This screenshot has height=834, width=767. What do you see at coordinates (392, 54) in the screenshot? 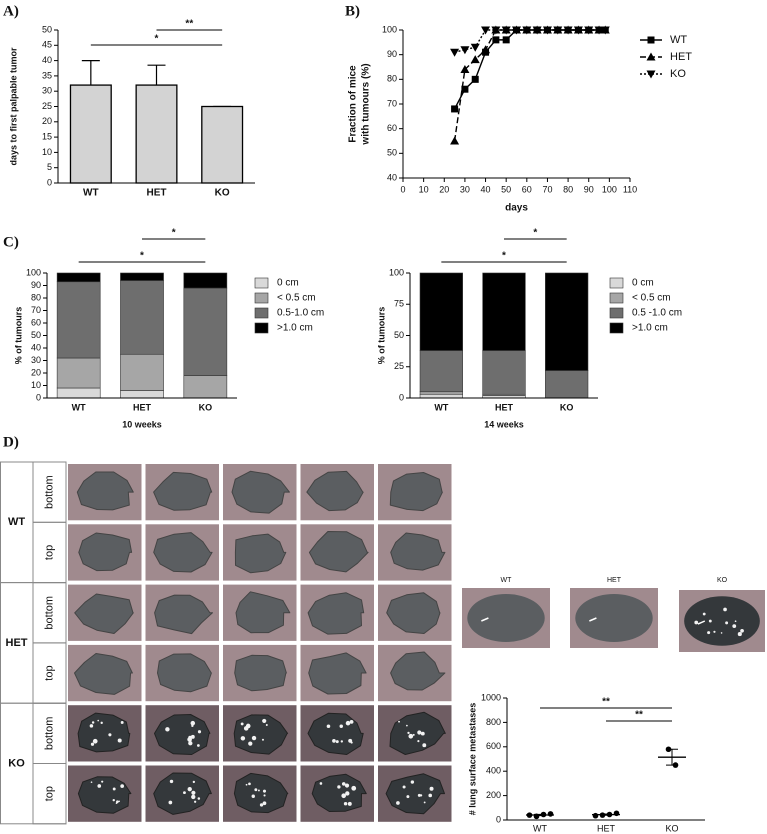
I see `y-tick-label: 90` at bounding box center [392, 54].